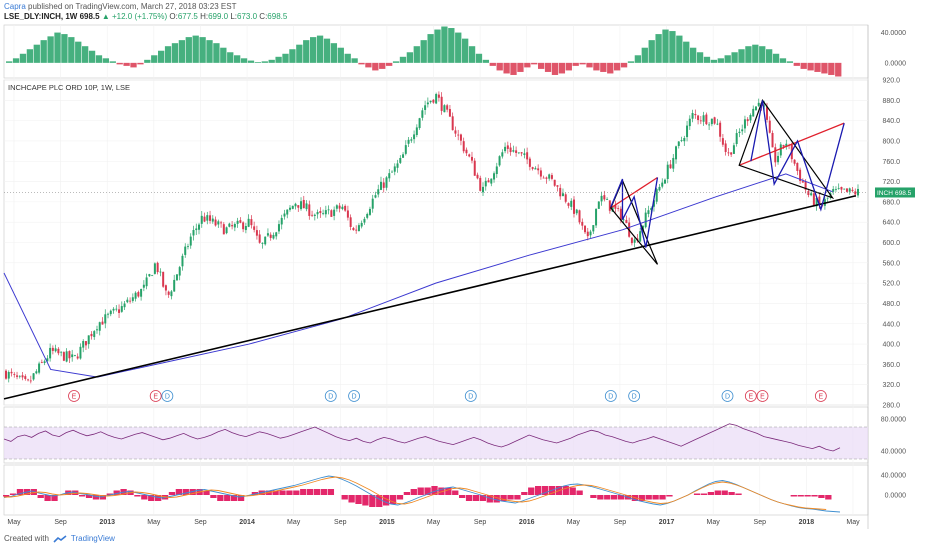 Image resolution: width=932 pixels, height=550 pixels. What do you see at coordinates (891, 365) in the screenshot?
I see `price-tick-label: 360.0` at bounding box center [891, 365].